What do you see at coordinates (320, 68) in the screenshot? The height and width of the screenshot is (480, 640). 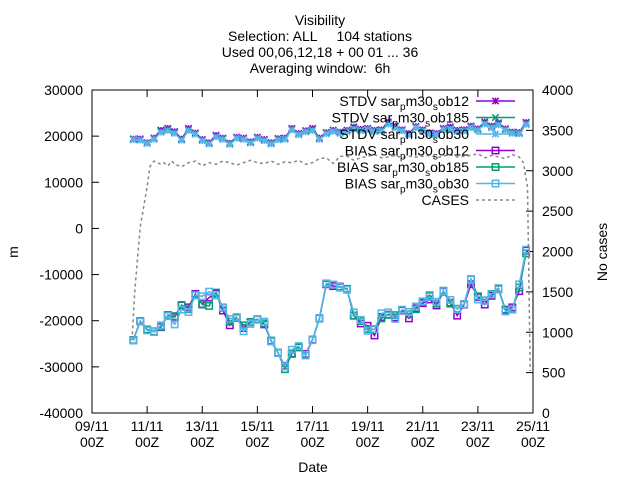 I see `chart-title-line-4: Averaging window: 6h` at bounding box center [320, 68].